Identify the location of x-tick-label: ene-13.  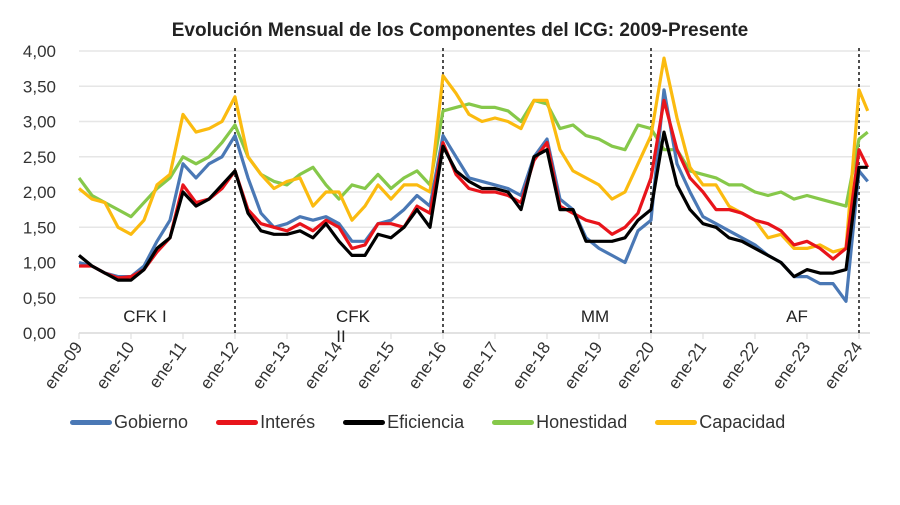
(271, 365).